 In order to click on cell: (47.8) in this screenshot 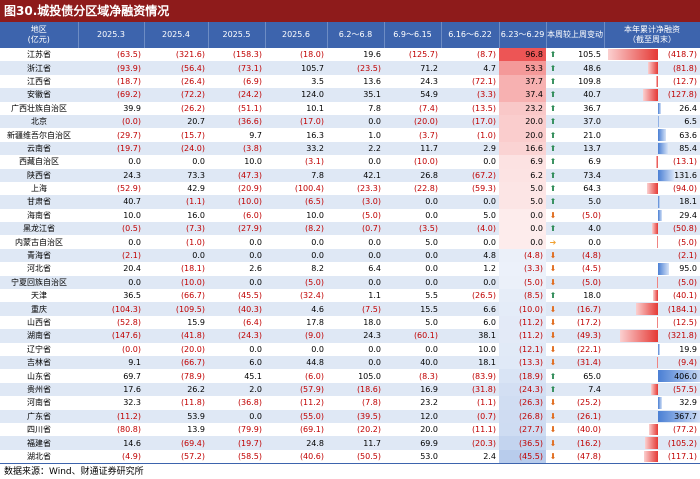, I will do `click(582, 456)`.